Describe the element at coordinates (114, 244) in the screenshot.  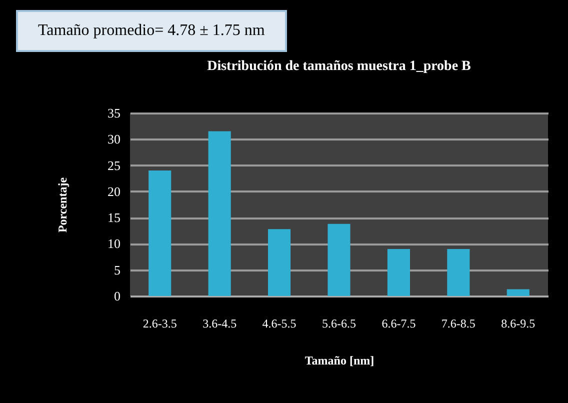
I see `y-tick-label: 10` at that location.